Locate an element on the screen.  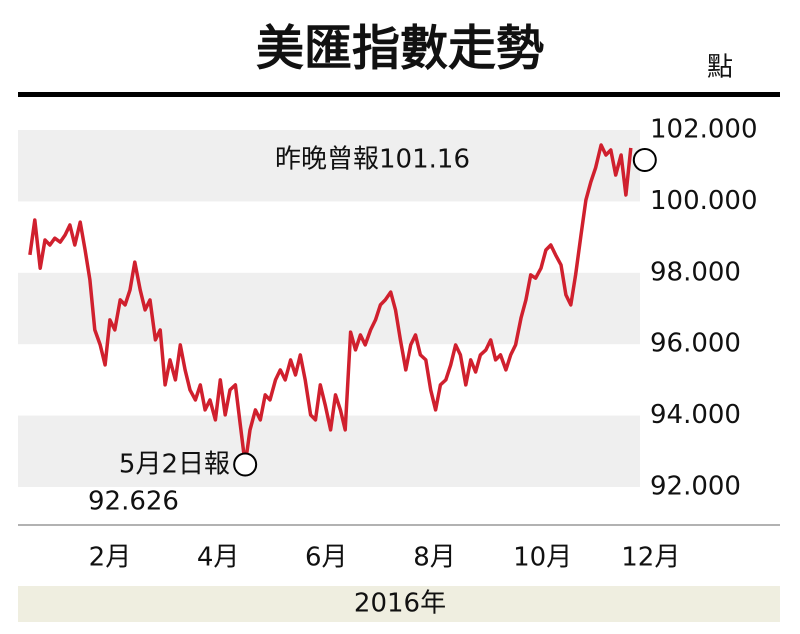
annotation: 5月2日報 is located at coordinates (174, 465).